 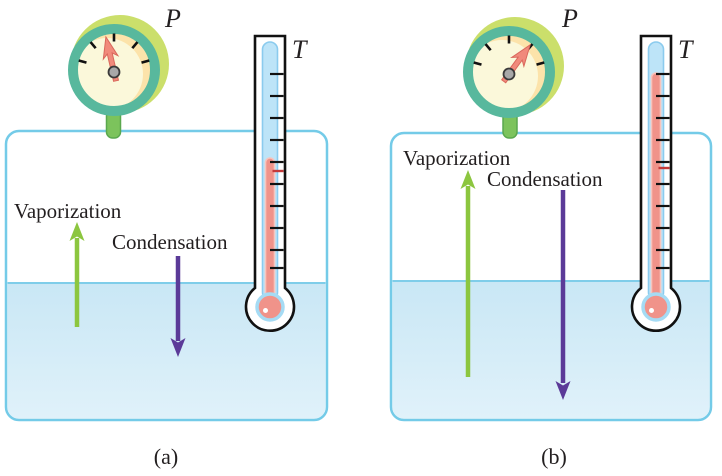 What do you see at coordinates (554, 456) in the screenshot?
I see `caption-b: (b)` at bounding box center [554, 456].